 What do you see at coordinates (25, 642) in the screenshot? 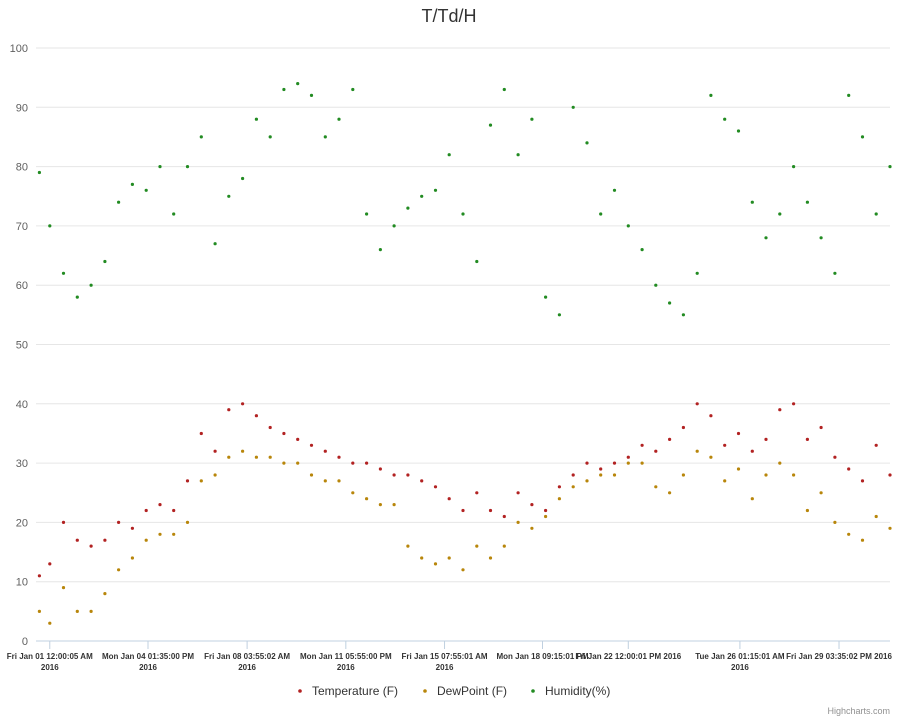
I see `y-tick-label: 0` at bounding box center [25, 642].